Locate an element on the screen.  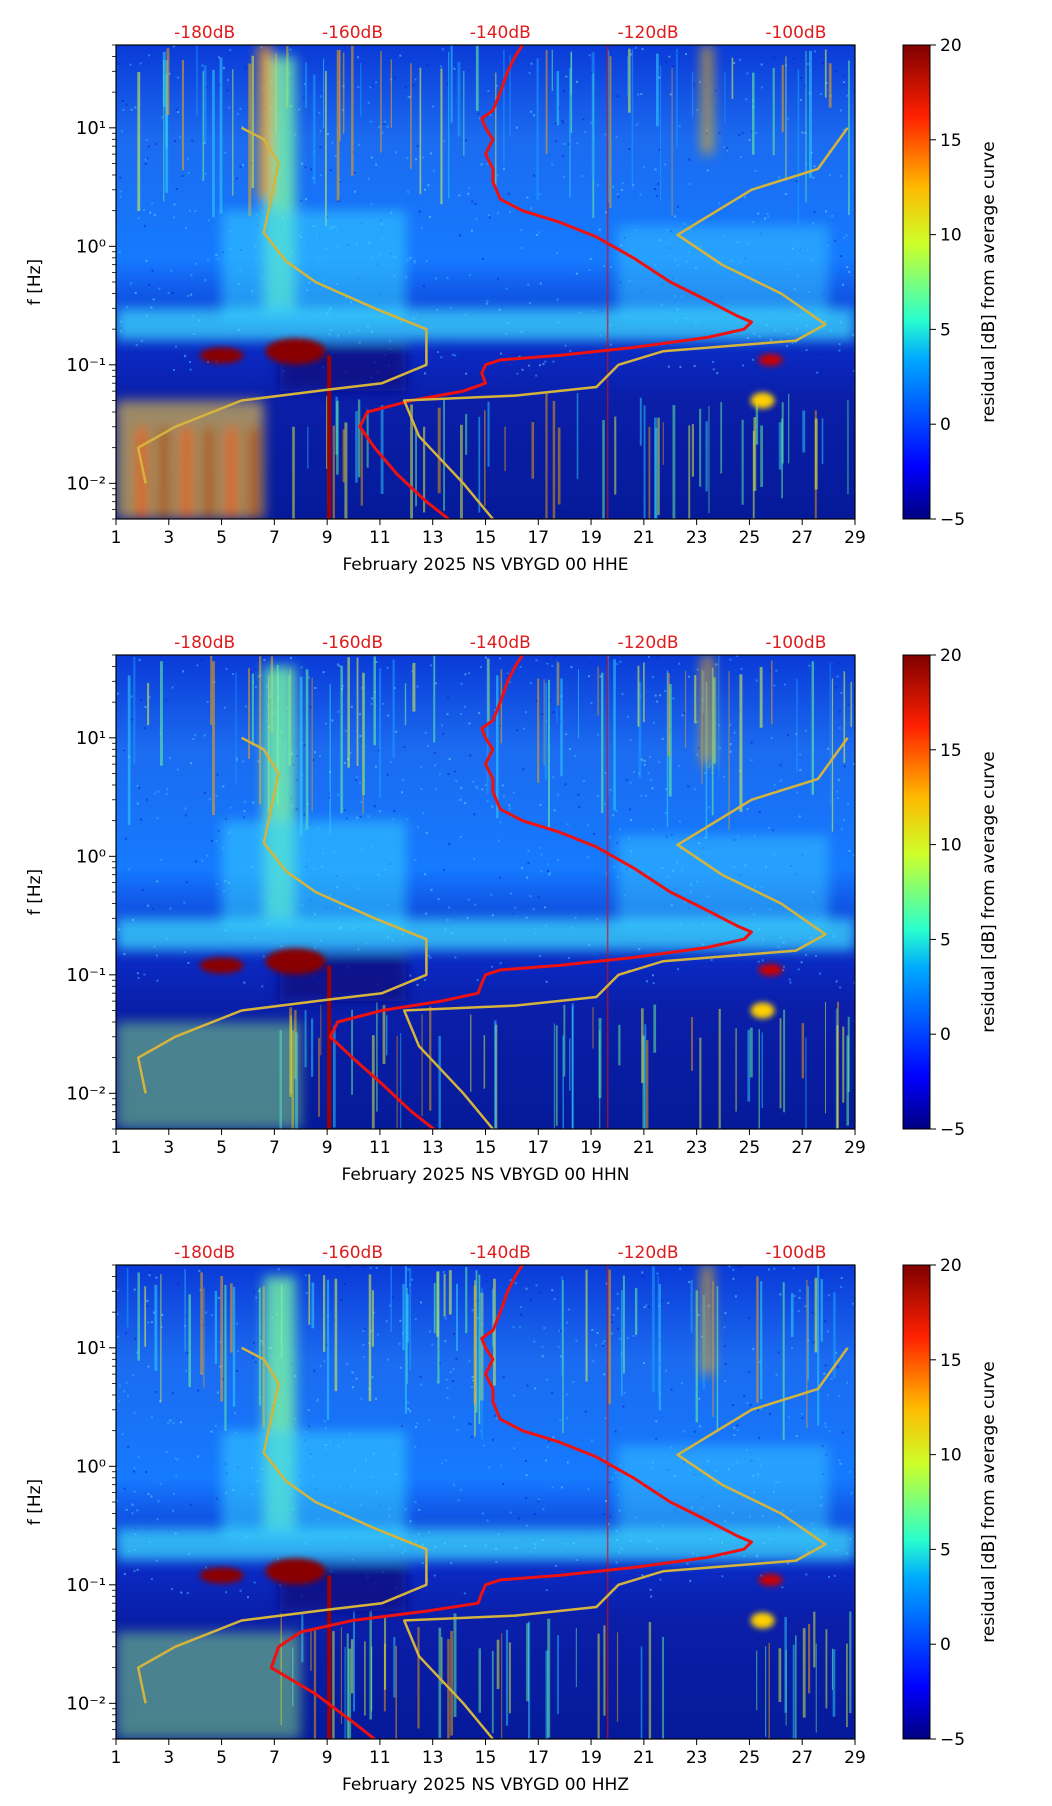
x-tick-label: 21 is located at coordinates (644, 1758).